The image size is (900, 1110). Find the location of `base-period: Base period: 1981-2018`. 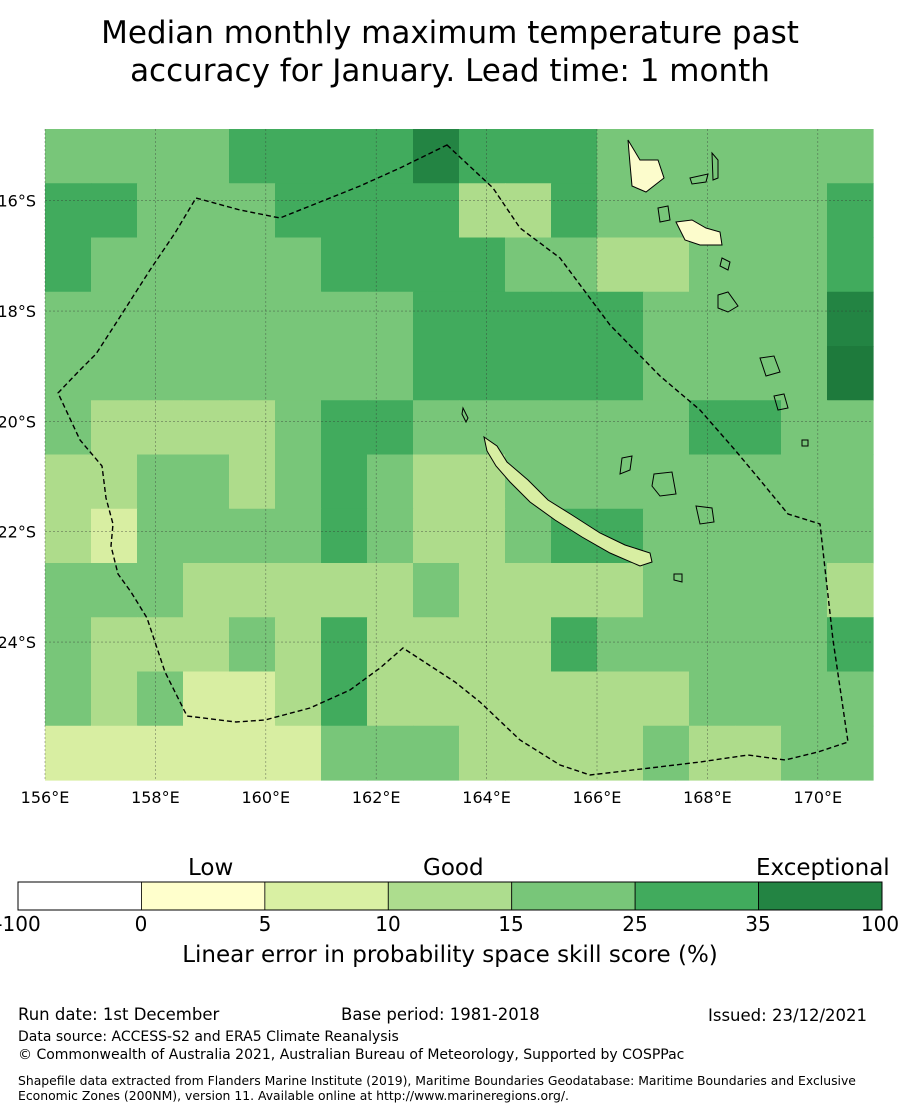

base-period: Base period: 1981-2018 is located at coordinates (440, 1014).